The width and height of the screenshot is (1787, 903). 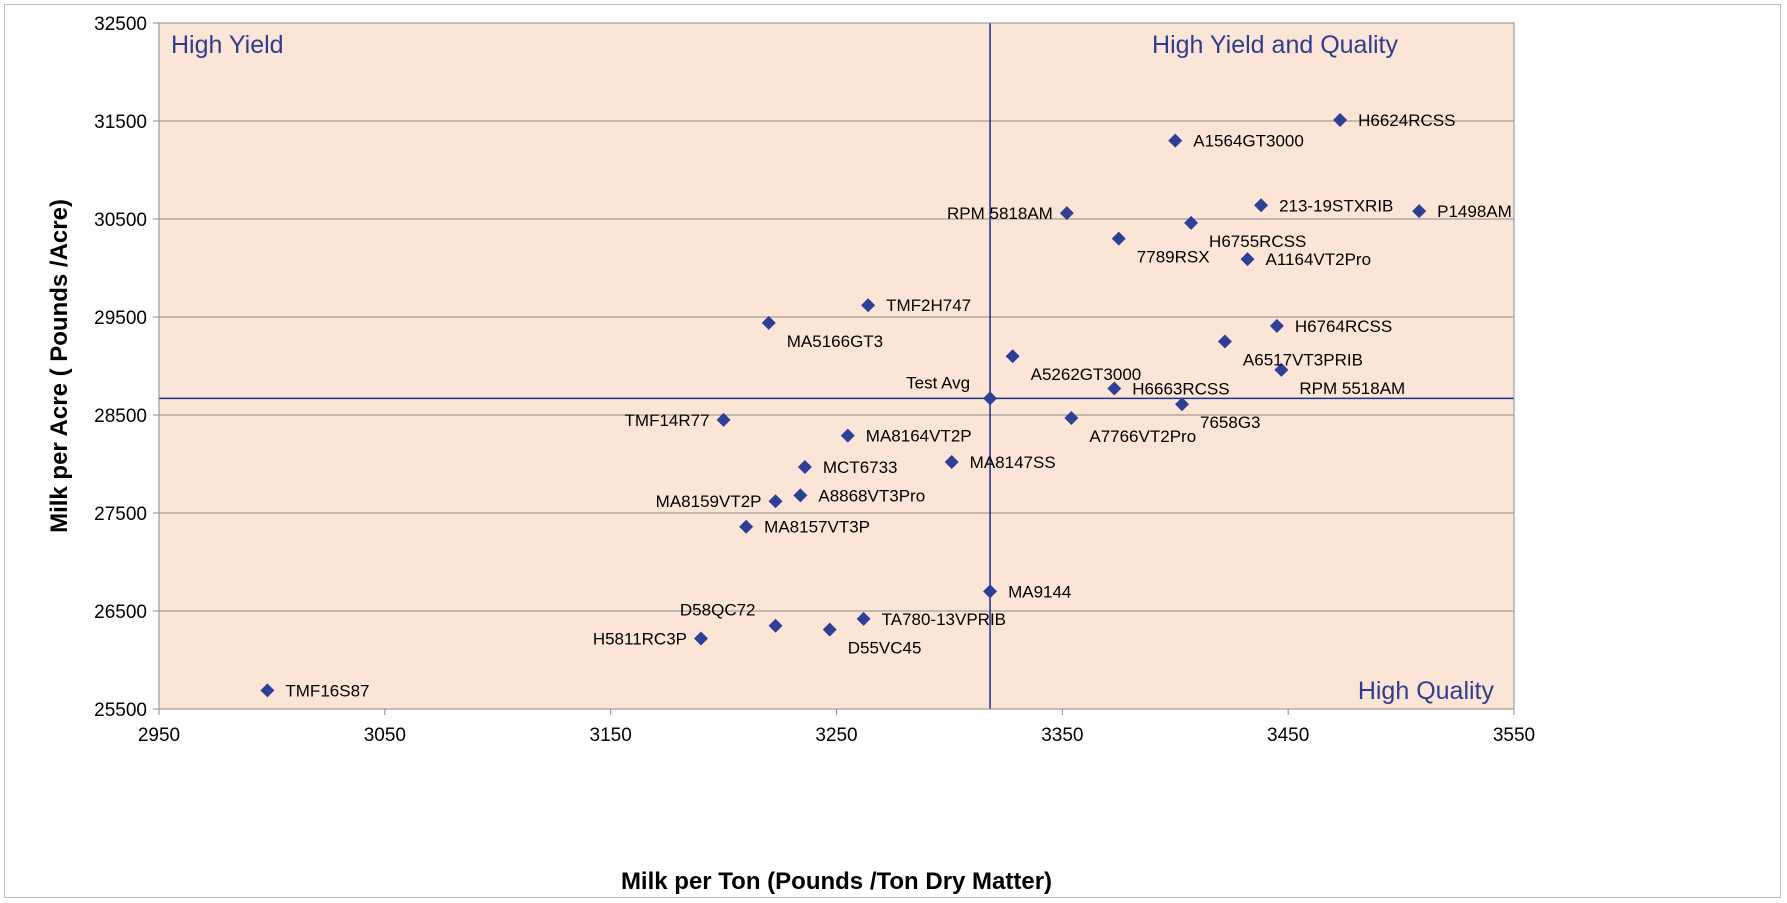 I want to click on point-label: H6663RCSS, so click(x=1180, y=389).